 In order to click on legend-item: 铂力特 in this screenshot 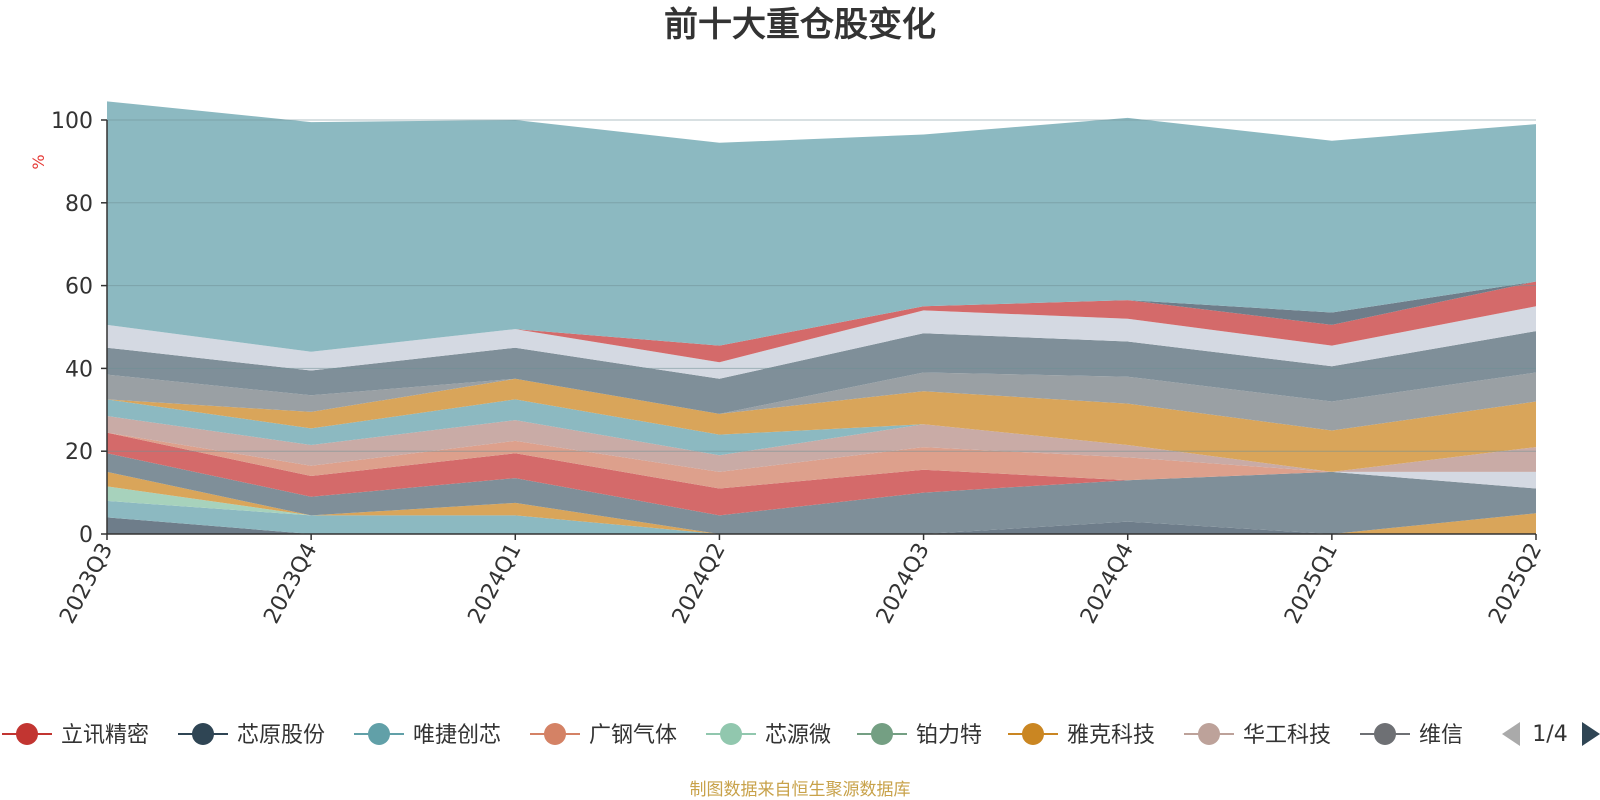, I will do `click(919, 735)`.